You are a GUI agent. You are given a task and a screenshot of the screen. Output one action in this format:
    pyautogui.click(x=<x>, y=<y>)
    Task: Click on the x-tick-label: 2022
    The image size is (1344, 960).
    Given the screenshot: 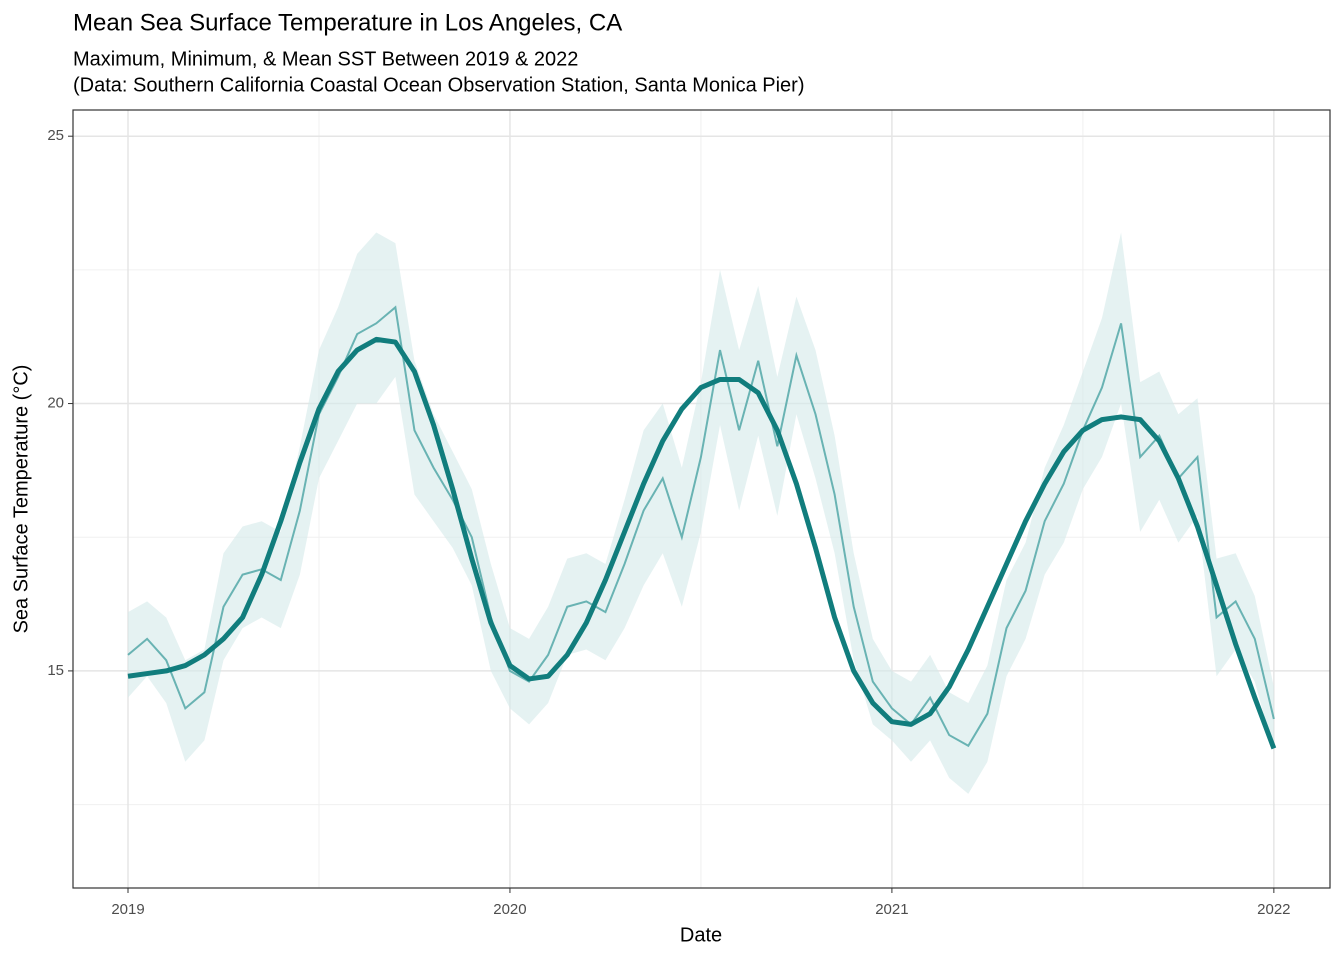 What is the action you would take?
    pyautogui.click(x=1273, y=909)
    